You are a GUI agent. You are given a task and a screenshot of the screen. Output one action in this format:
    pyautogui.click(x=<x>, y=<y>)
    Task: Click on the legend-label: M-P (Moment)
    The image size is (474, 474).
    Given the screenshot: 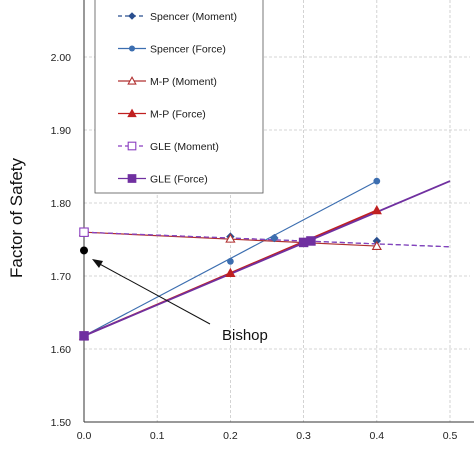 What is the action you would take?
    pyautogui.click(x=183, y=82)
    